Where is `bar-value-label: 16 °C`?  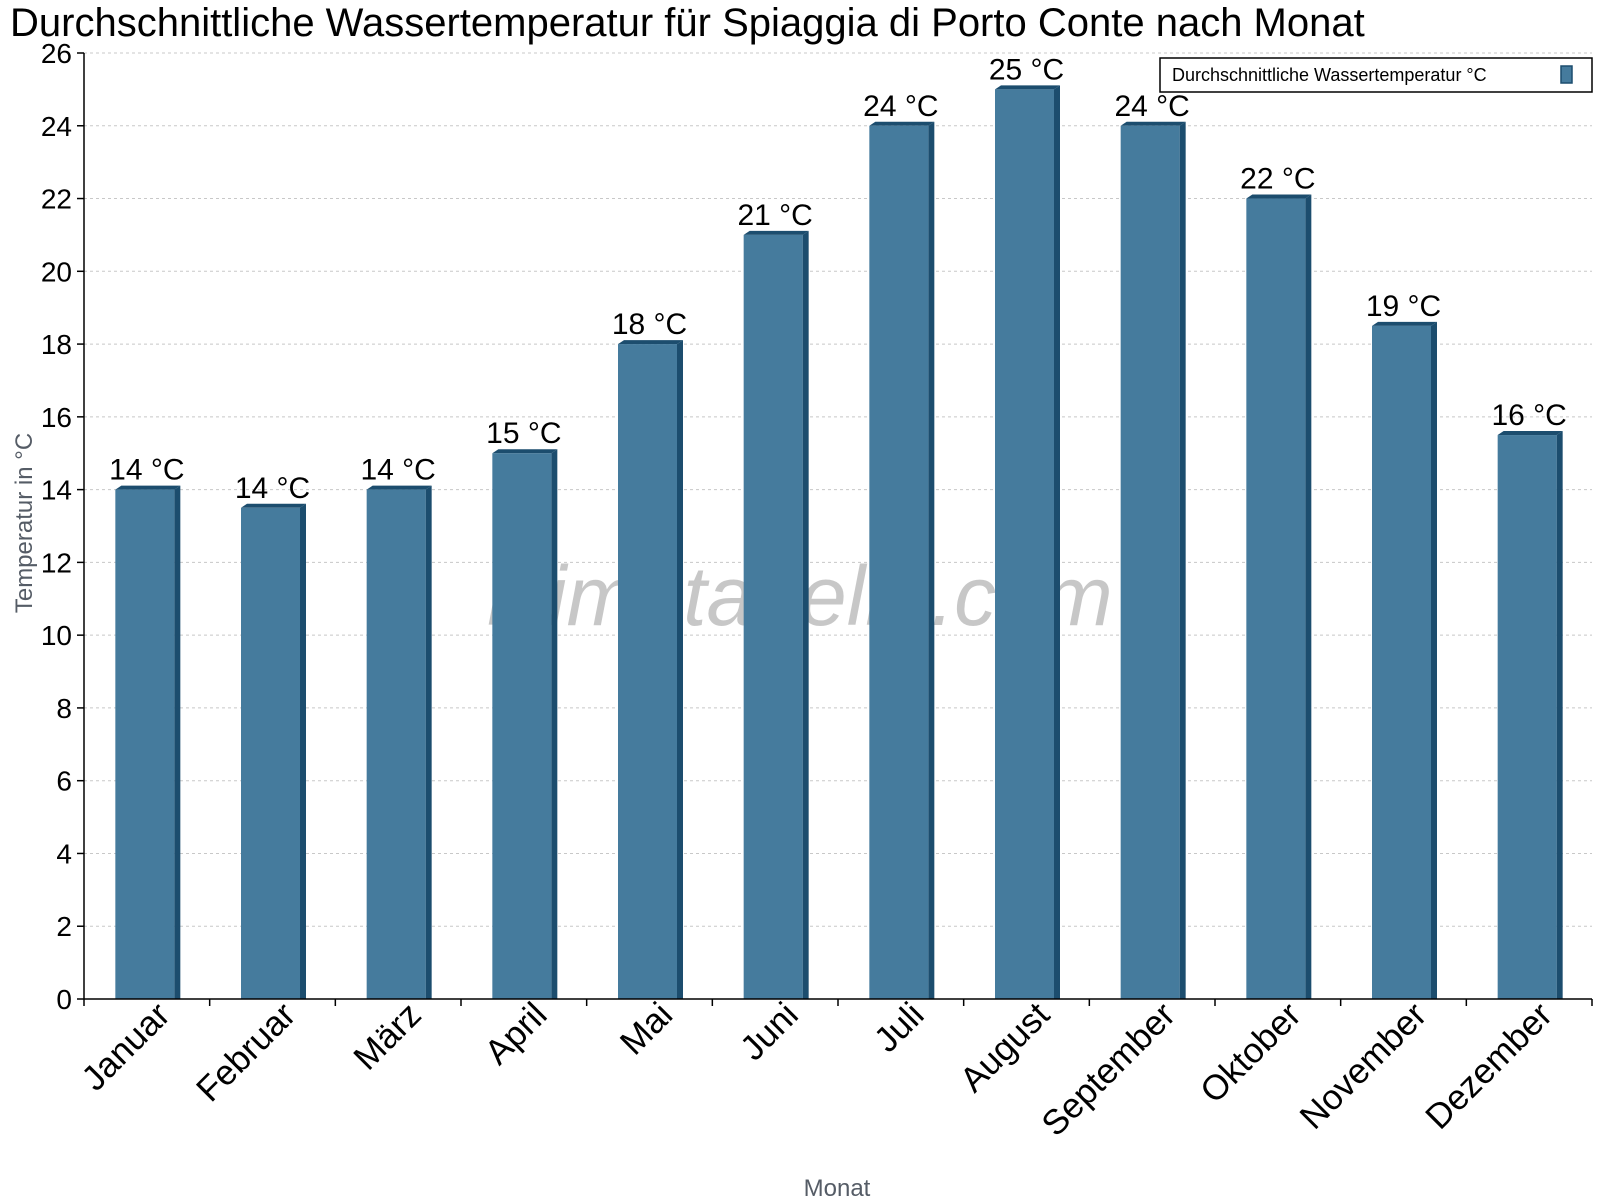
bar-value-label: 16 °C is located at coordinates (1528, 415).